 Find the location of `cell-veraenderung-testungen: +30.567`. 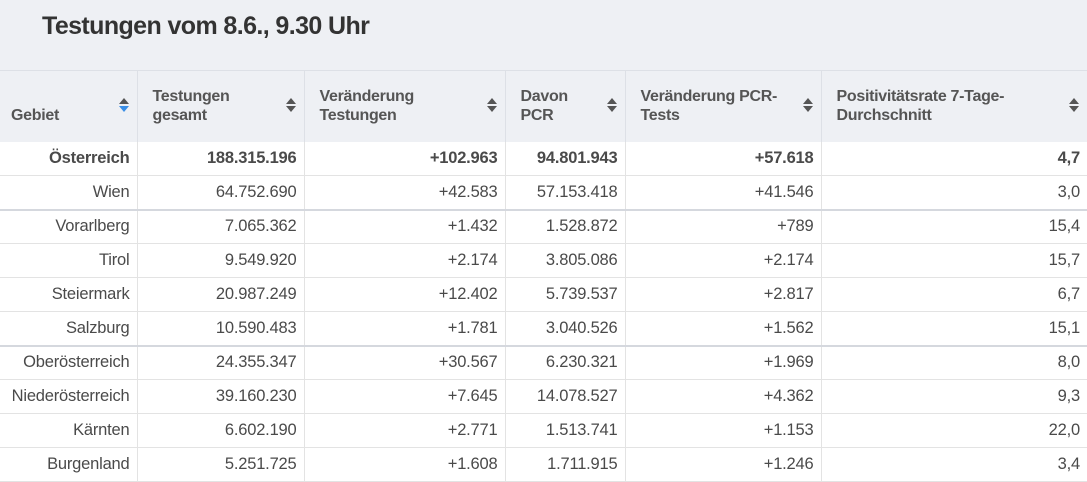

cell-veraenderung-testungen: +30.567 is located at coordinates (404, 362).